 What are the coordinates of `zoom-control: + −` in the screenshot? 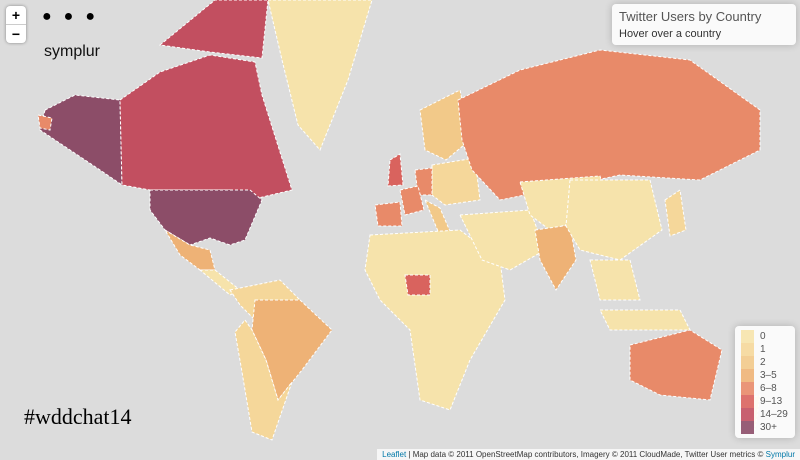 It's located at (16, 24).